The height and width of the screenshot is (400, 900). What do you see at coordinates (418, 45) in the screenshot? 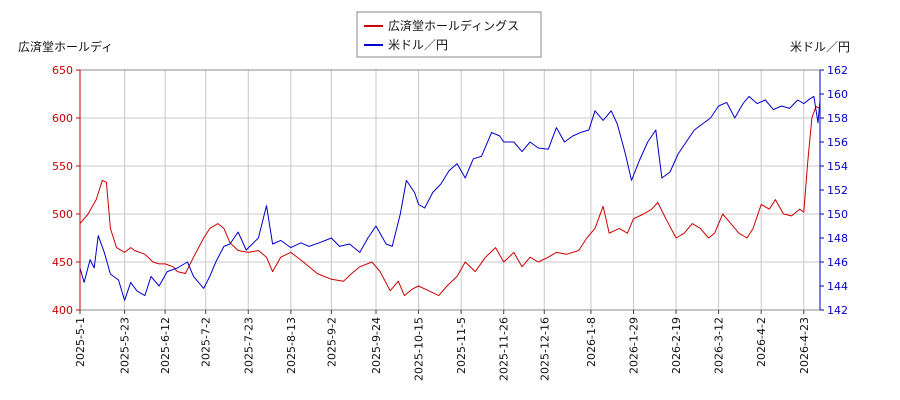
I see `legend-label-usdjpy: 米ドル／円` at bounding box center [418, 45].